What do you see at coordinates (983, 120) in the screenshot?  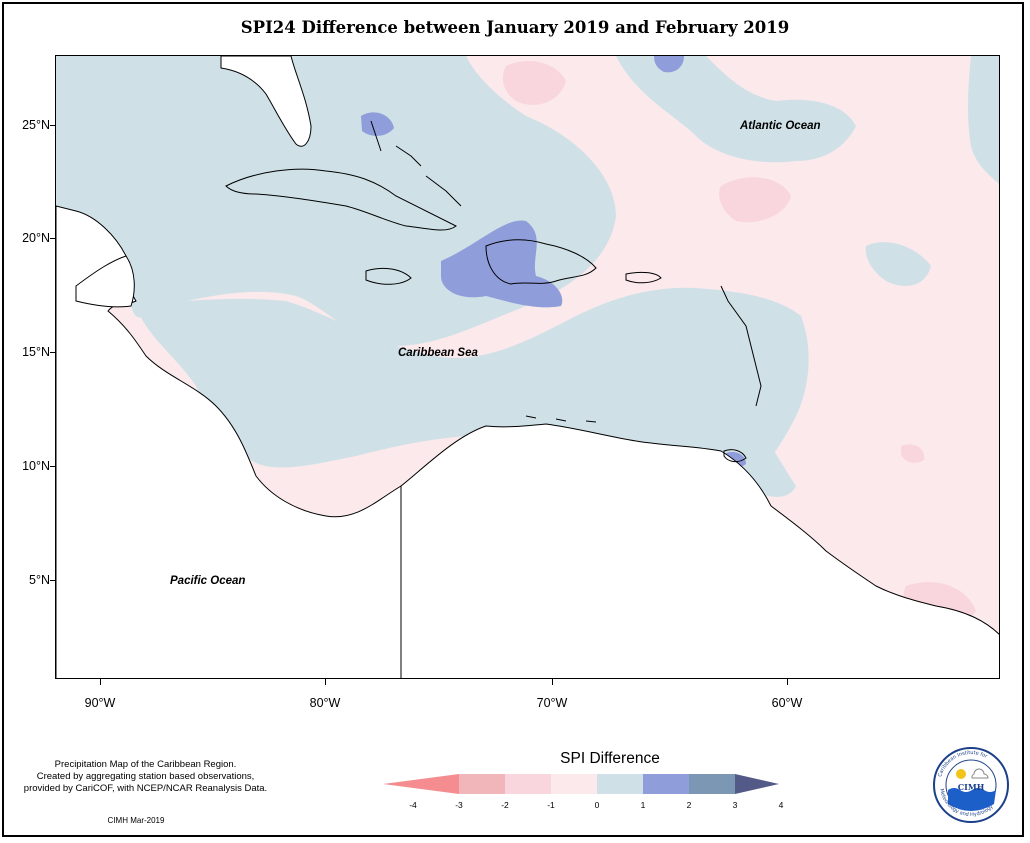 I see `east-edge-blue` at bounding box center [983, 120].